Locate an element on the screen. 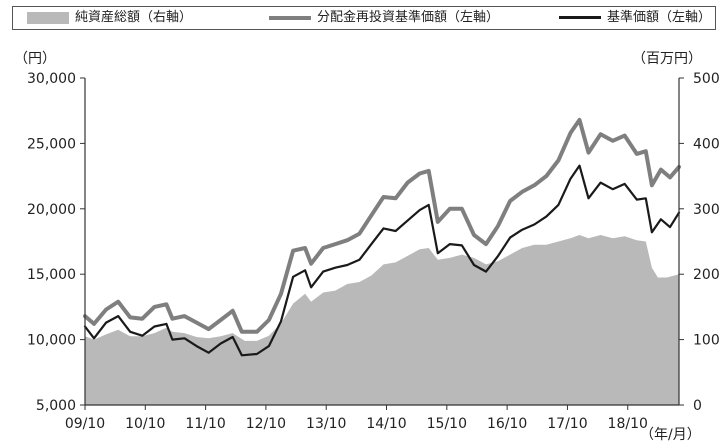 The height and width of the screenshot is (446, 724). left-tick-label: 15,000 is located at coordinates (51, 275).